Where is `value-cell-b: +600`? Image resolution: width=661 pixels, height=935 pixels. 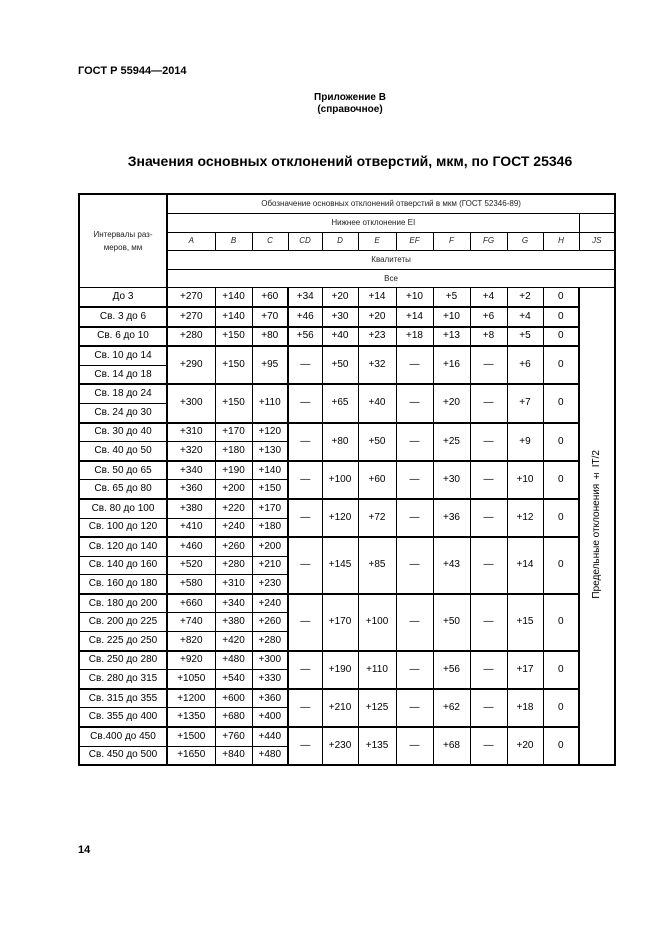 value-cell-b: +600 is located at coordinates (233, 698).